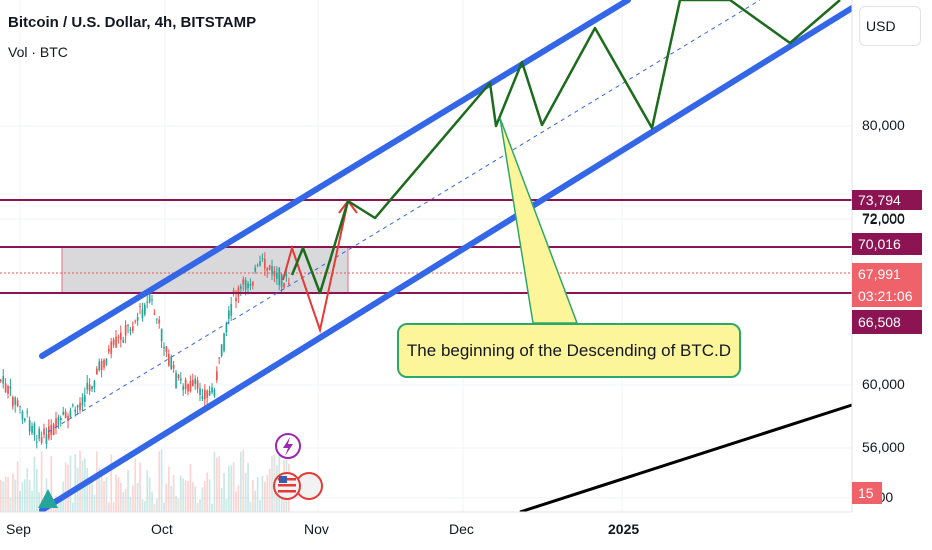 This screenshot has width=932, height=550. Describe the element at coordinates (892, 256) in the screenshot. I see `price-axis` at that location.